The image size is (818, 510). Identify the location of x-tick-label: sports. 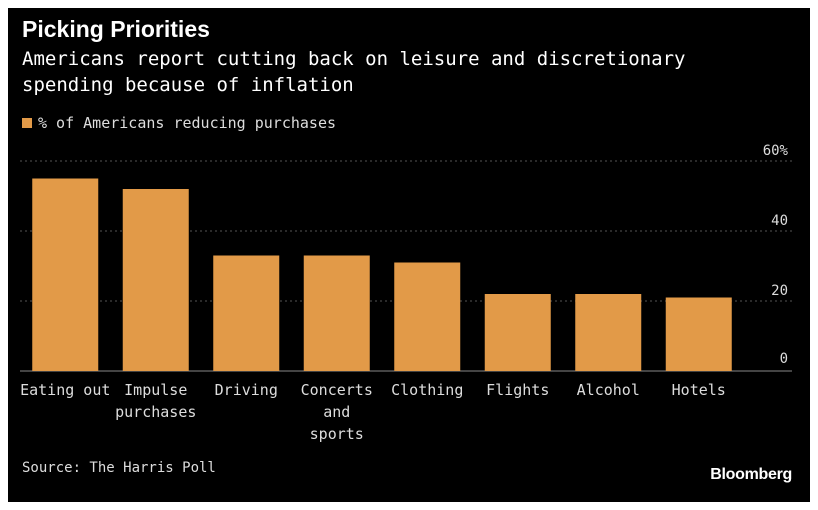
(337, 434).